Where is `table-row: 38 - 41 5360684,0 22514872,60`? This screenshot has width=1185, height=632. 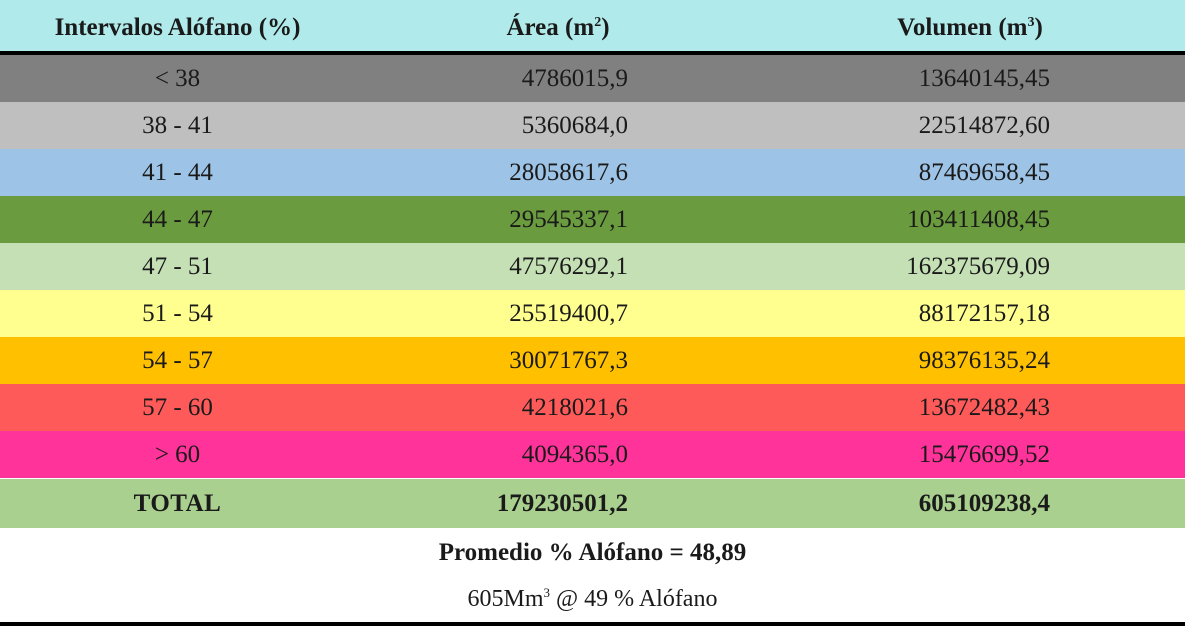
table-row: 38 - 41 5360684,0 22514872,60 is located at coordinates (592, 125).